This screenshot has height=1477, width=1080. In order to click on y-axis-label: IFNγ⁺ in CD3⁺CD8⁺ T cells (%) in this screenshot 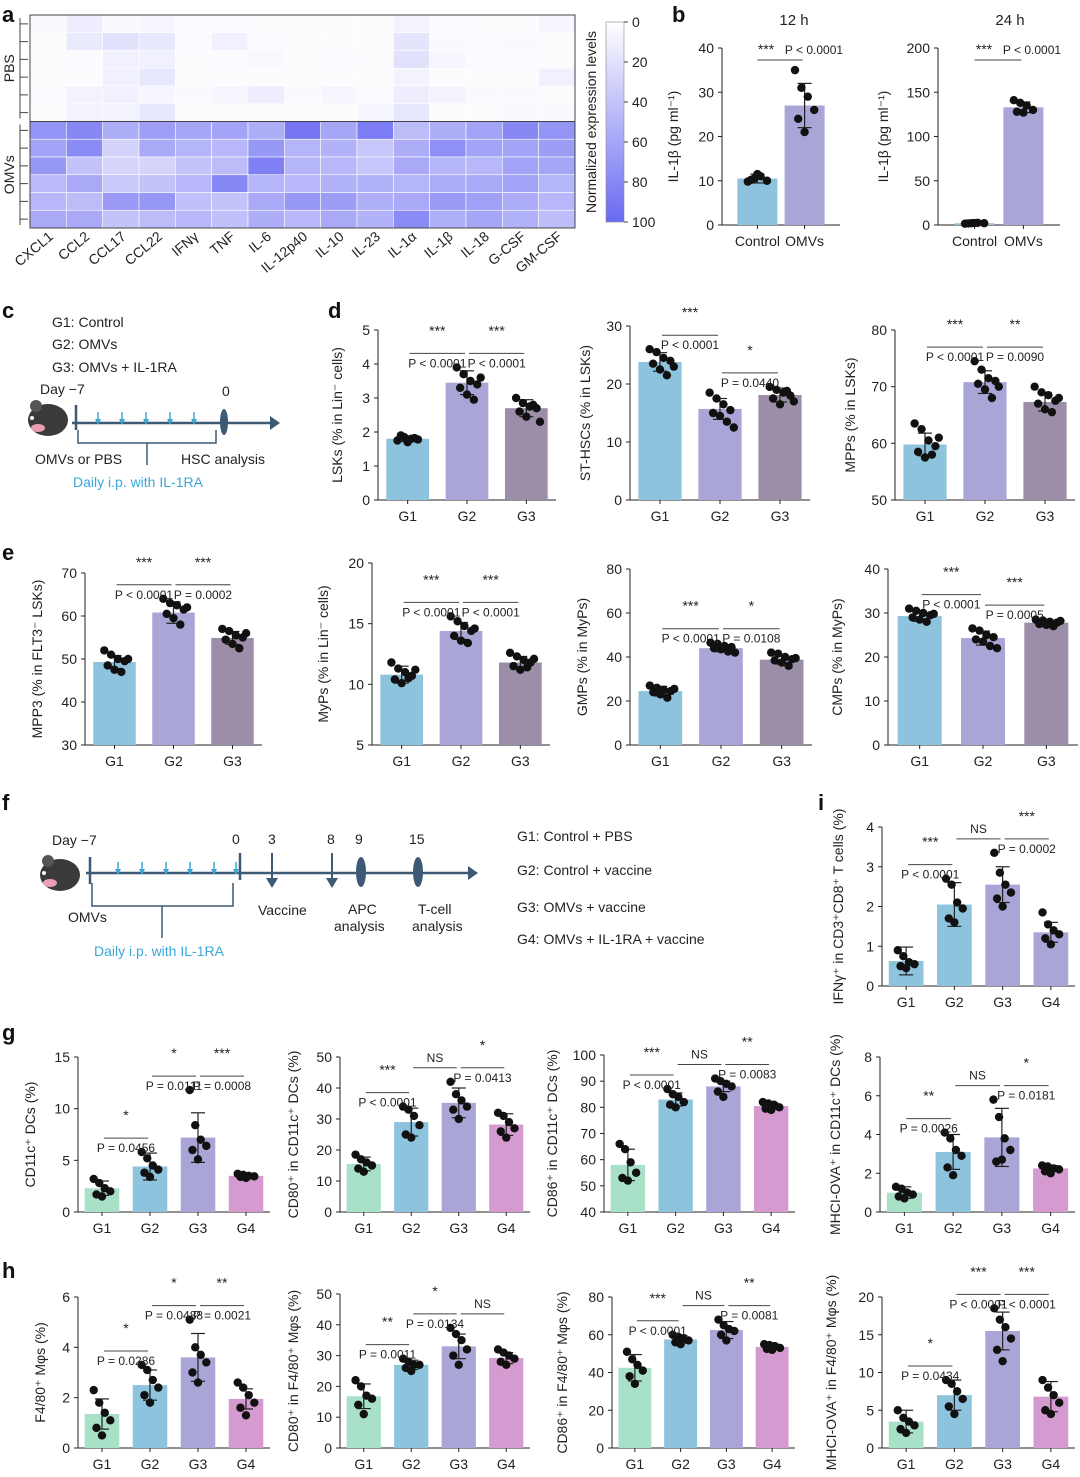, I will do `click(838, 907)`.